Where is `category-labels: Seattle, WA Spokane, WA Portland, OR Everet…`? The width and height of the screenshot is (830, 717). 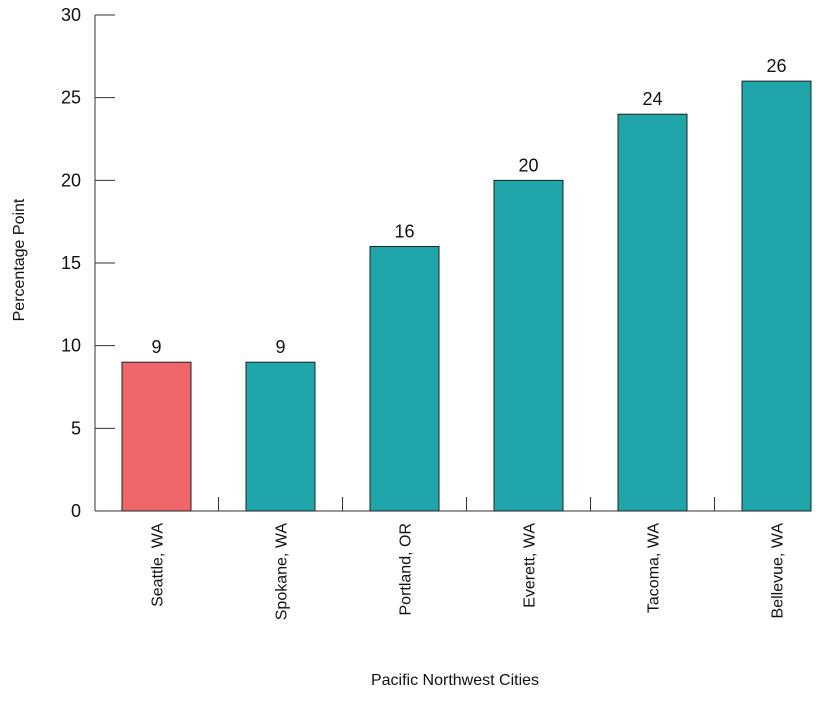 category-labels: Seattle, WA Spokane, WA Portland, OR Everet… is located at coordinates (468, 572).